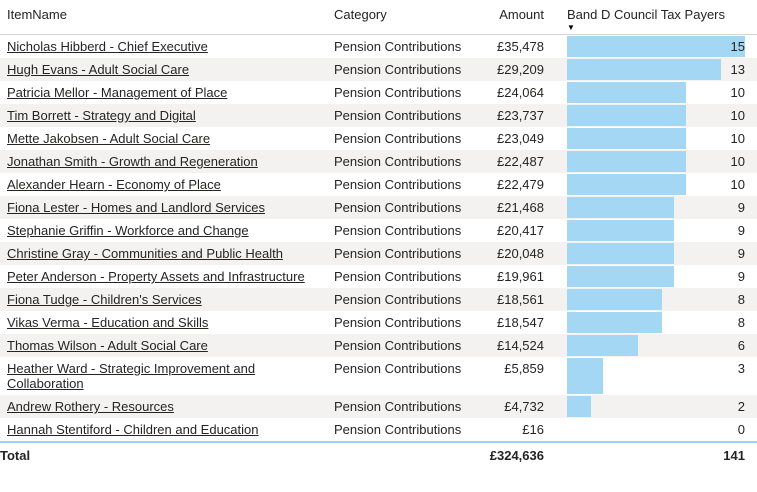 This screenshot has height=492, width=757. What do you see at coordinates (360, 14) in the screenshot?
I see `column-header-category: Category` at bounding box center [360, 14].